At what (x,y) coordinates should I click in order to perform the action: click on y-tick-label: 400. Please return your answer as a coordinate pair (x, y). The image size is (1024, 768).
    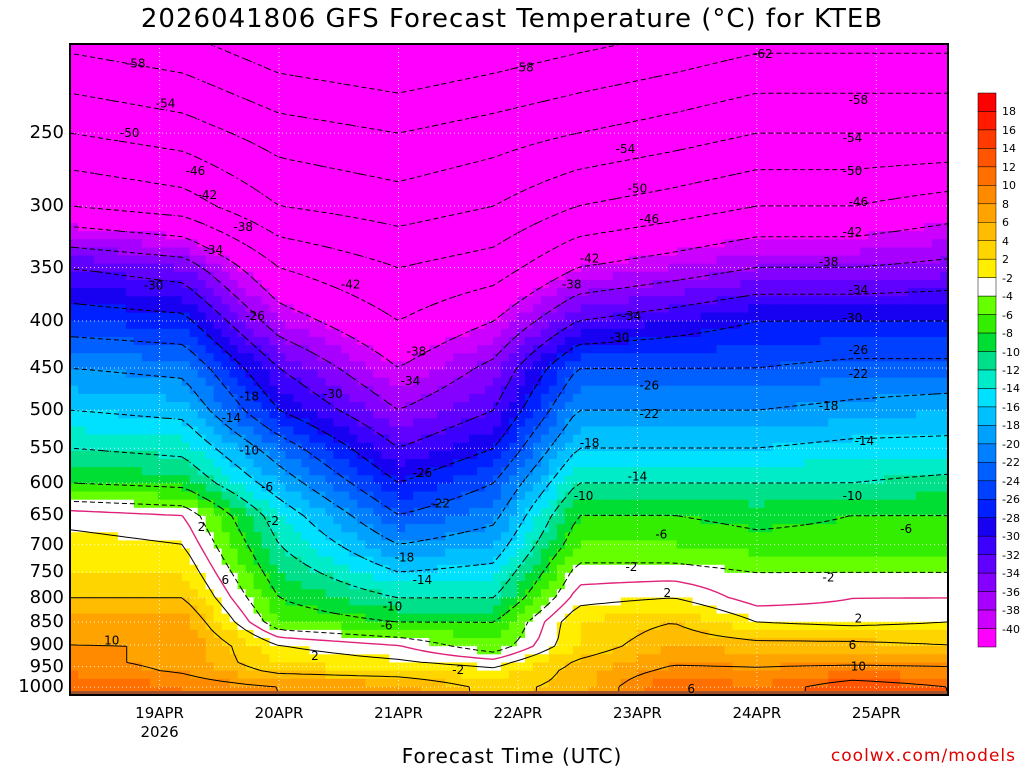
    Looking at the image, I should click on (46, 320).